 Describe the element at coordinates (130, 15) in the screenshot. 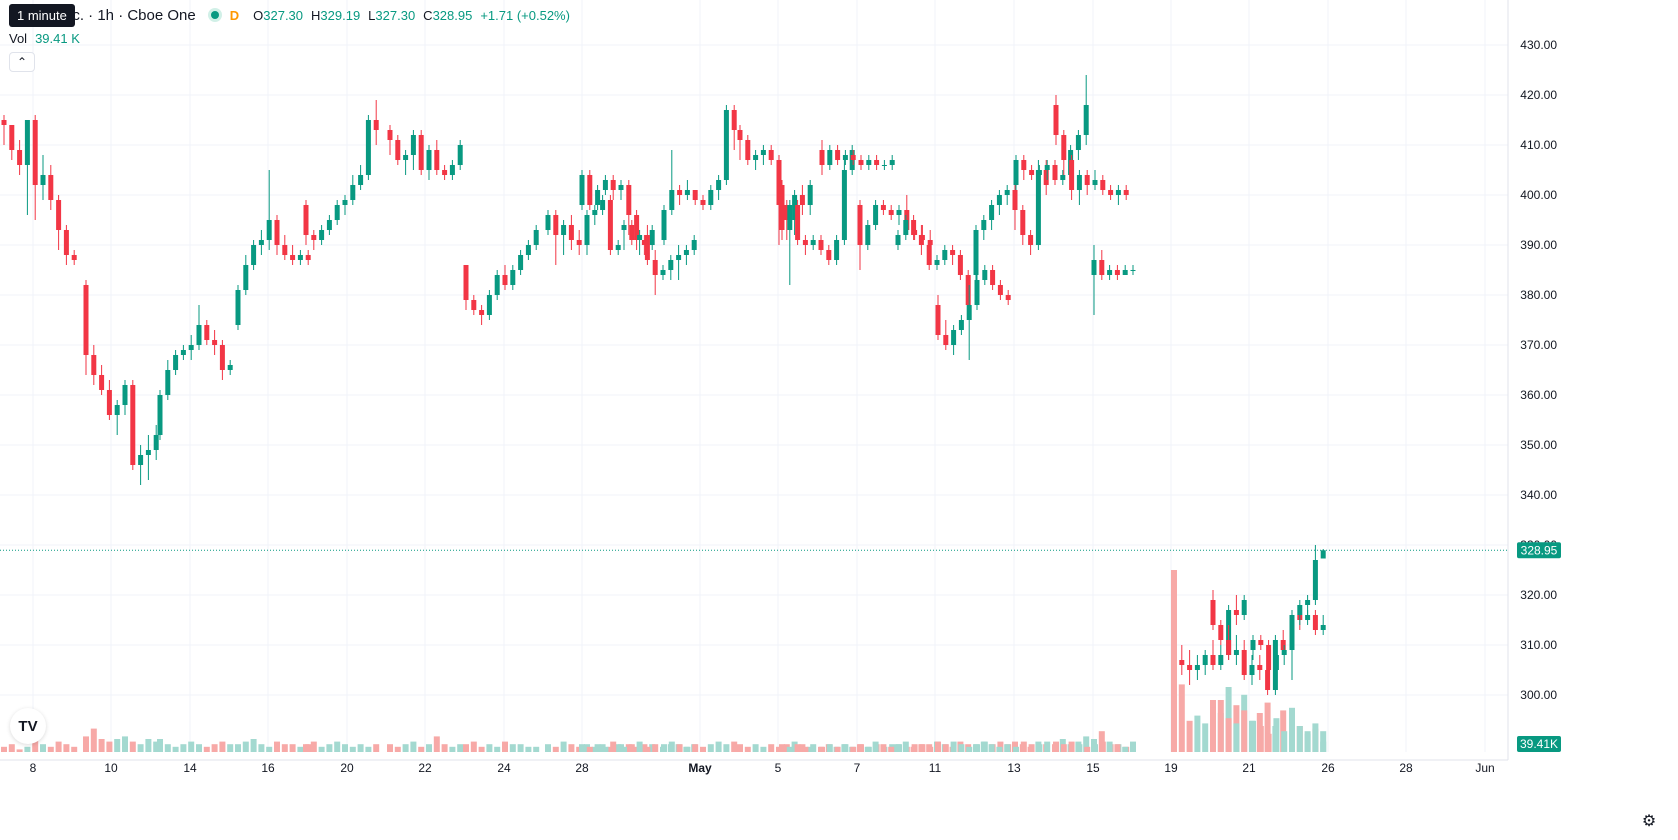

I see `symbol-title: nc. · 1h · Cboe One` at that location.